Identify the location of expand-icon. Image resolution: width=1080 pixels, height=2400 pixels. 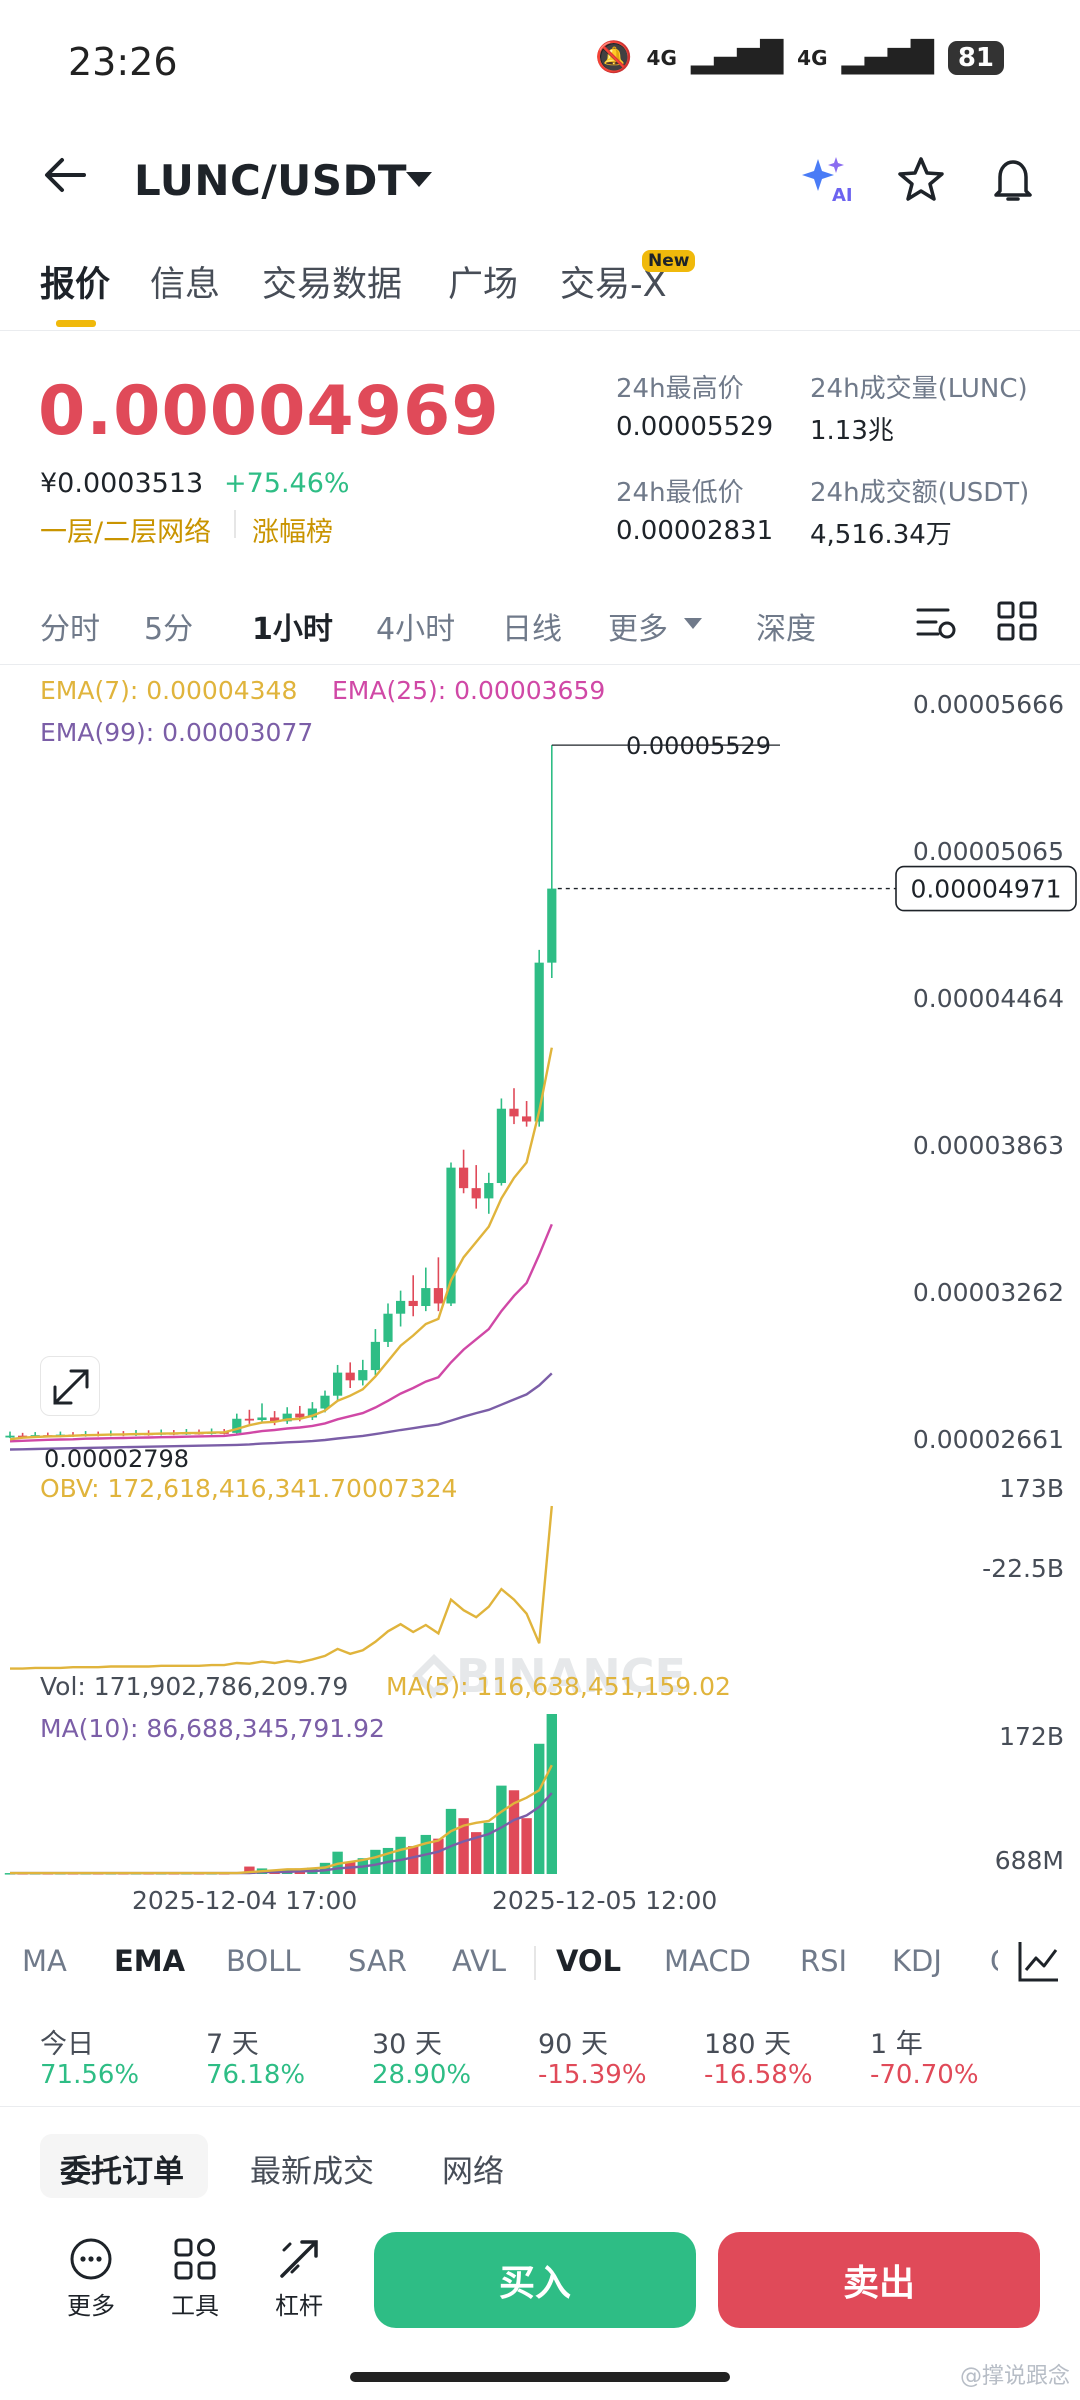
(71, 1387).